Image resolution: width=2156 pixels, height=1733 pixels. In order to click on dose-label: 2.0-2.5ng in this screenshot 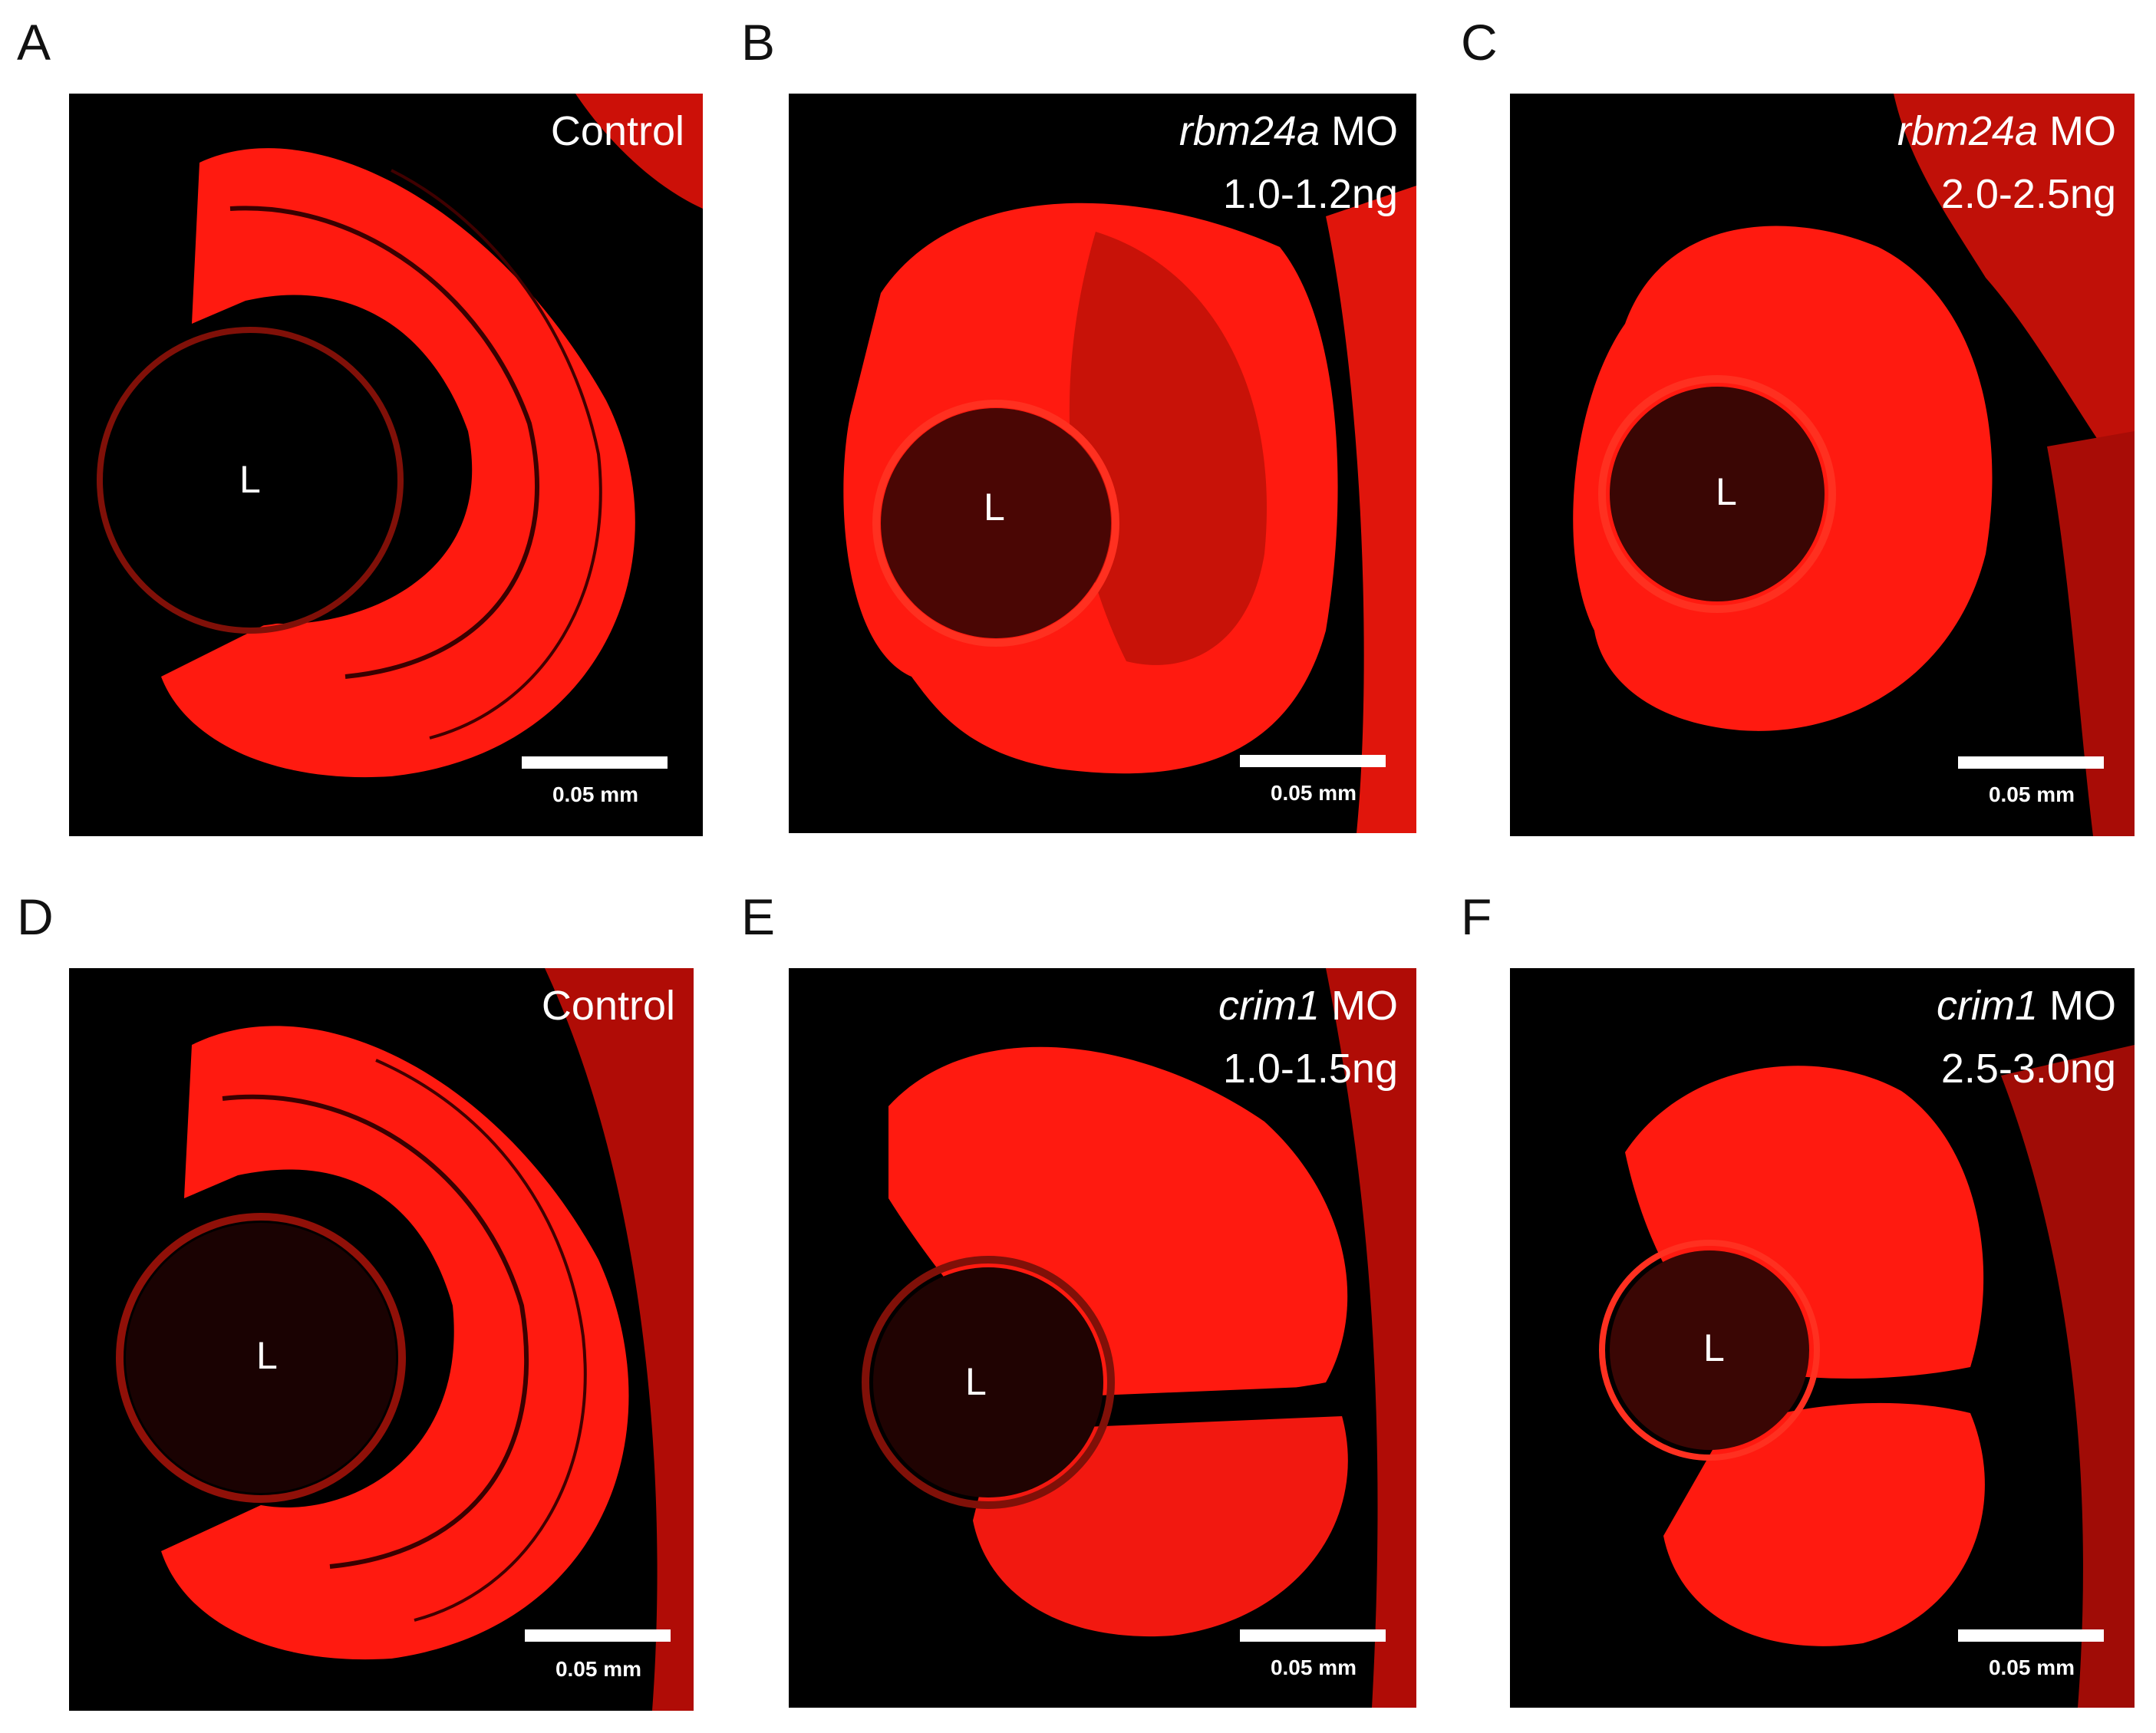, I will do `click(2028, 194)`.